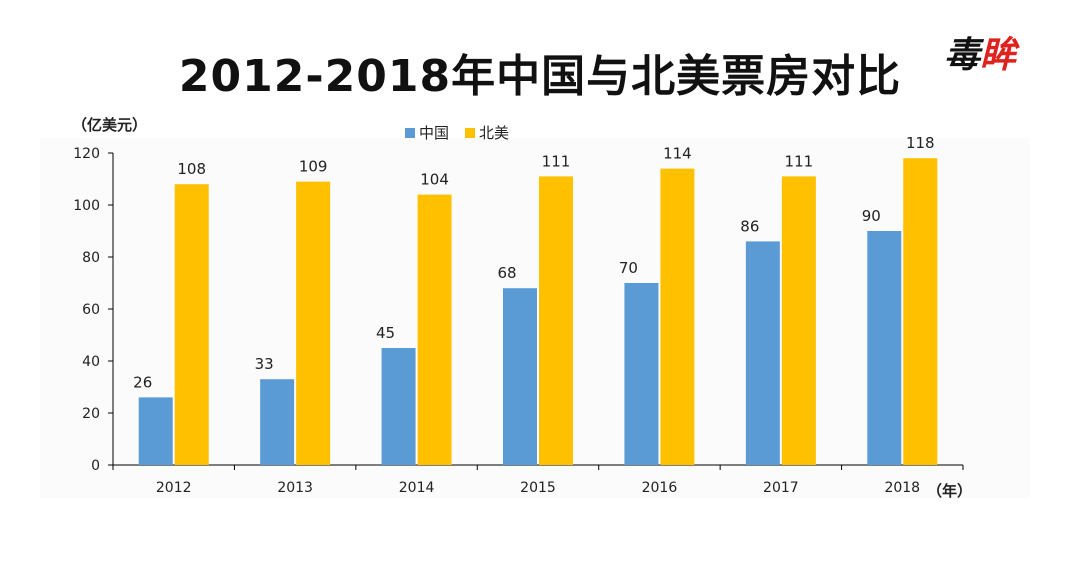 The width and height of the screenshot is (1080, 569). What do you see at coordinates (86, 154) in the screenshot?
I see `y-tick-label: 120` at bounding box center [86, 154].